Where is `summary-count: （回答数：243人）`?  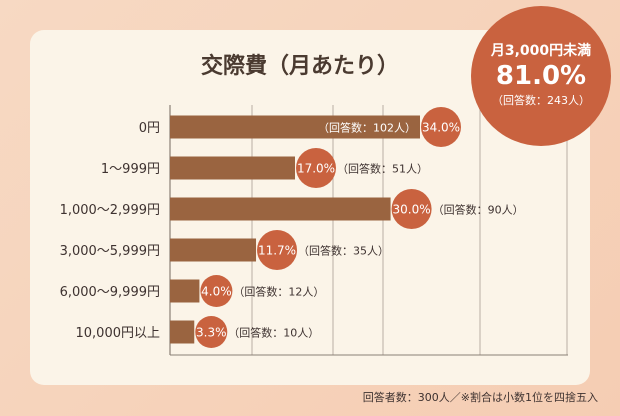 summary-count: （回答数：243人） is located at coordinates (541, 100).